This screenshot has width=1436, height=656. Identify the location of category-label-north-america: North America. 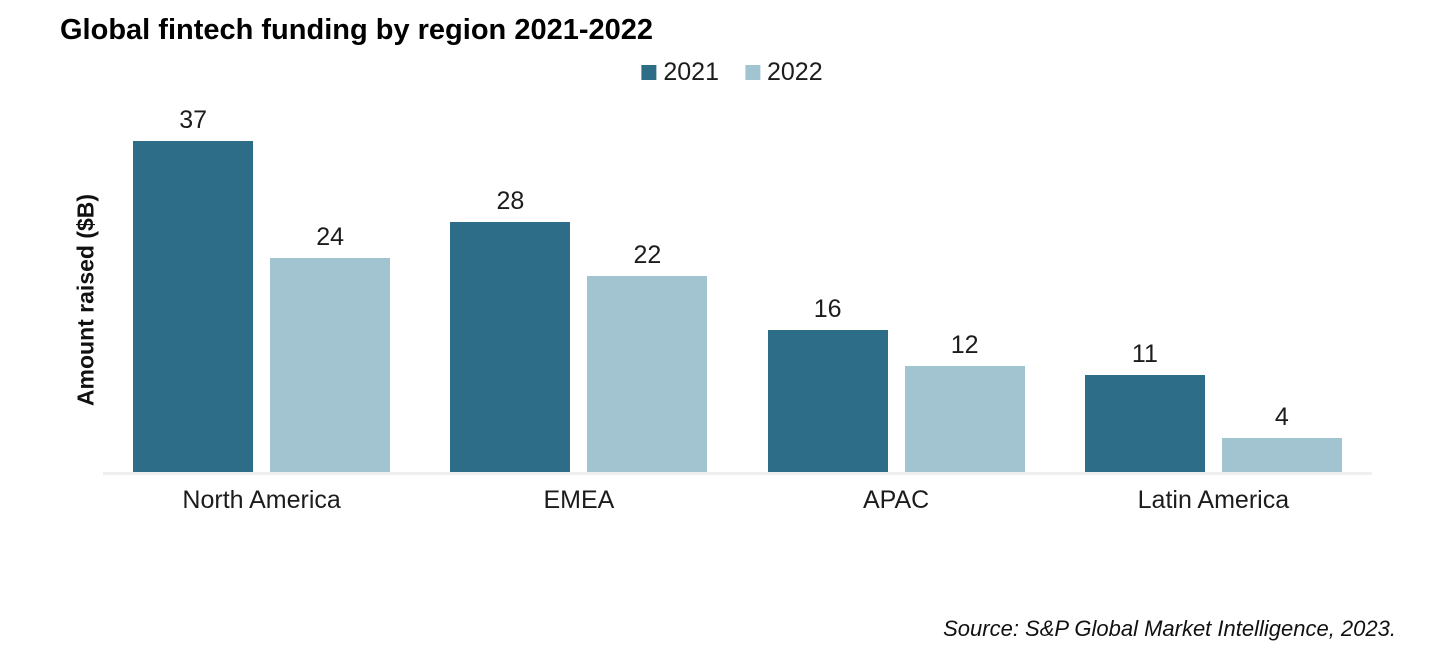
(261, 500).